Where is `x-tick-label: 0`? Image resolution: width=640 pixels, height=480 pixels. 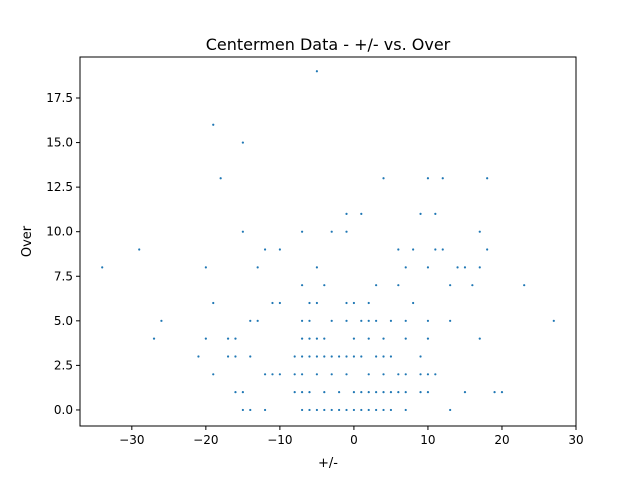
x-tick-label: 0 is located at coordinates (354, 440).